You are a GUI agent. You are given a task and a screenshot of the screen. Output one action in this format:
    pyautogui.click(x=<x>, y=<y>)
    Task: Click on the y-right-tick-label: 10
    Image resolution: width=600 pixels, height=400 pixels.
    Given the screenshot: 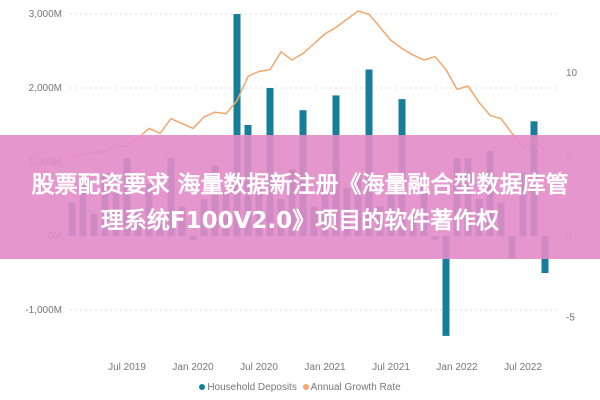 What is the action you would take?
    pyautogui.click(x=572, y=73)
    